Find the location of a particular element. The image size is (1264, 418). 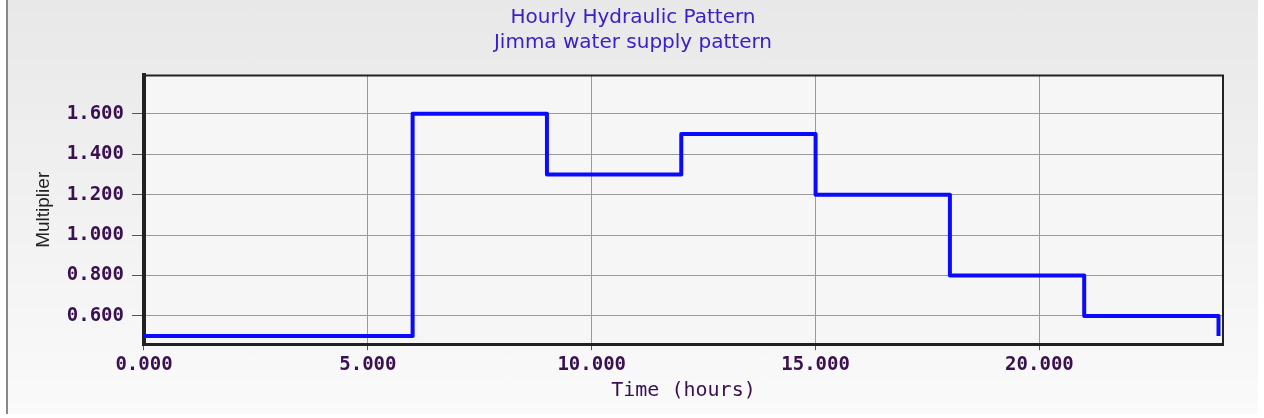

chart-title: Hourly Hydraulic Pattern is located at coordinates (633, 16).